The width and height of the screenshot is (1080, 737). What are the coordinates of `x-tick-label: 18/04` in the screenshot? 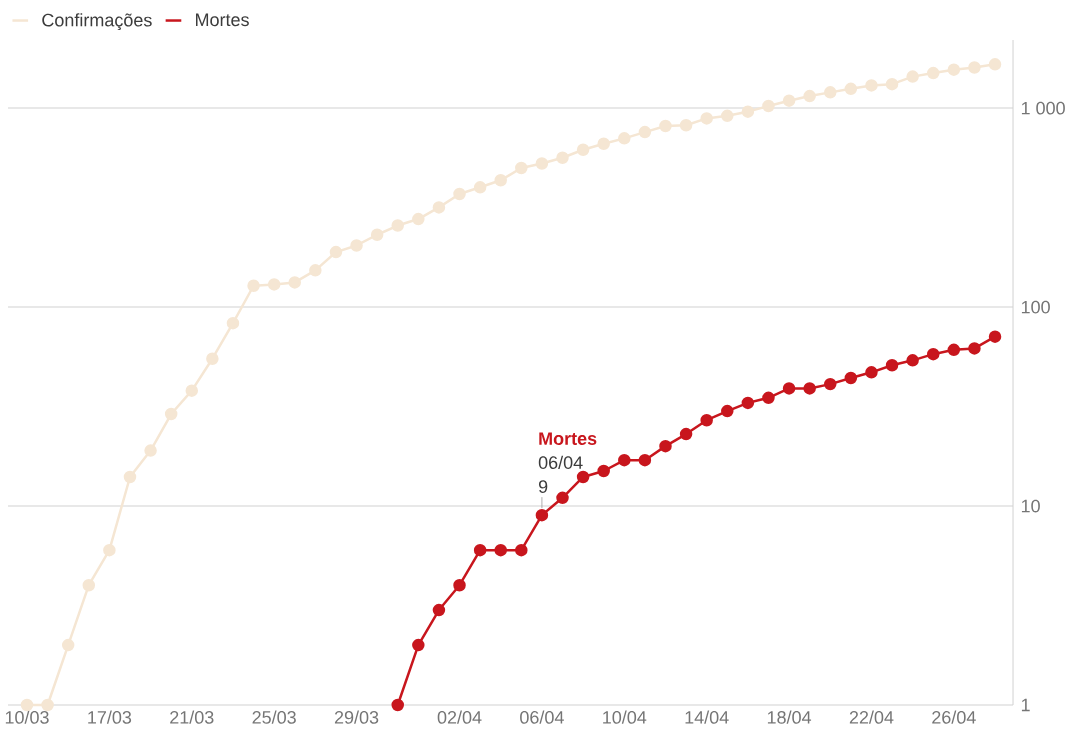 It's located at (789, 717).